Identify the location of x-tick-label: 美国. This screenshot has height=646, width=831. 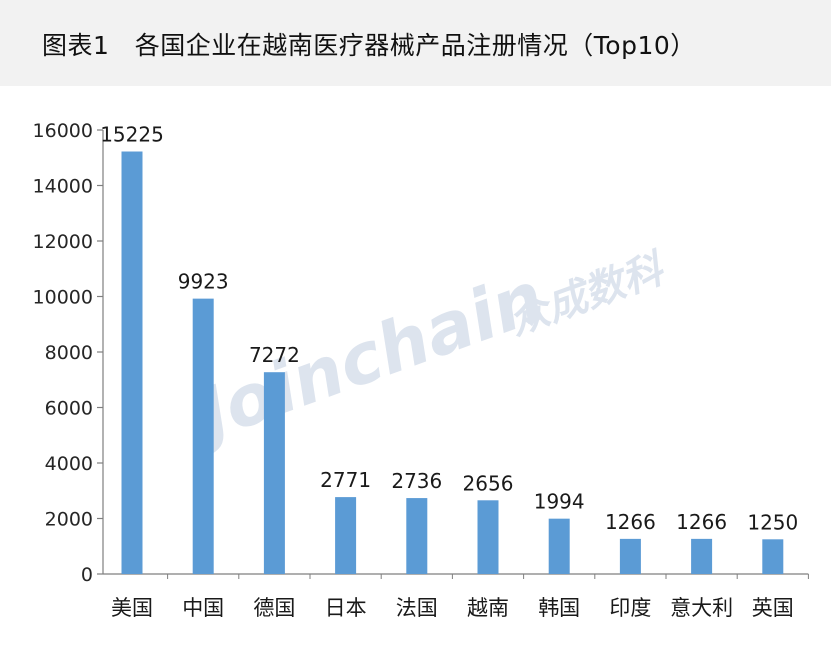
(132, 608).